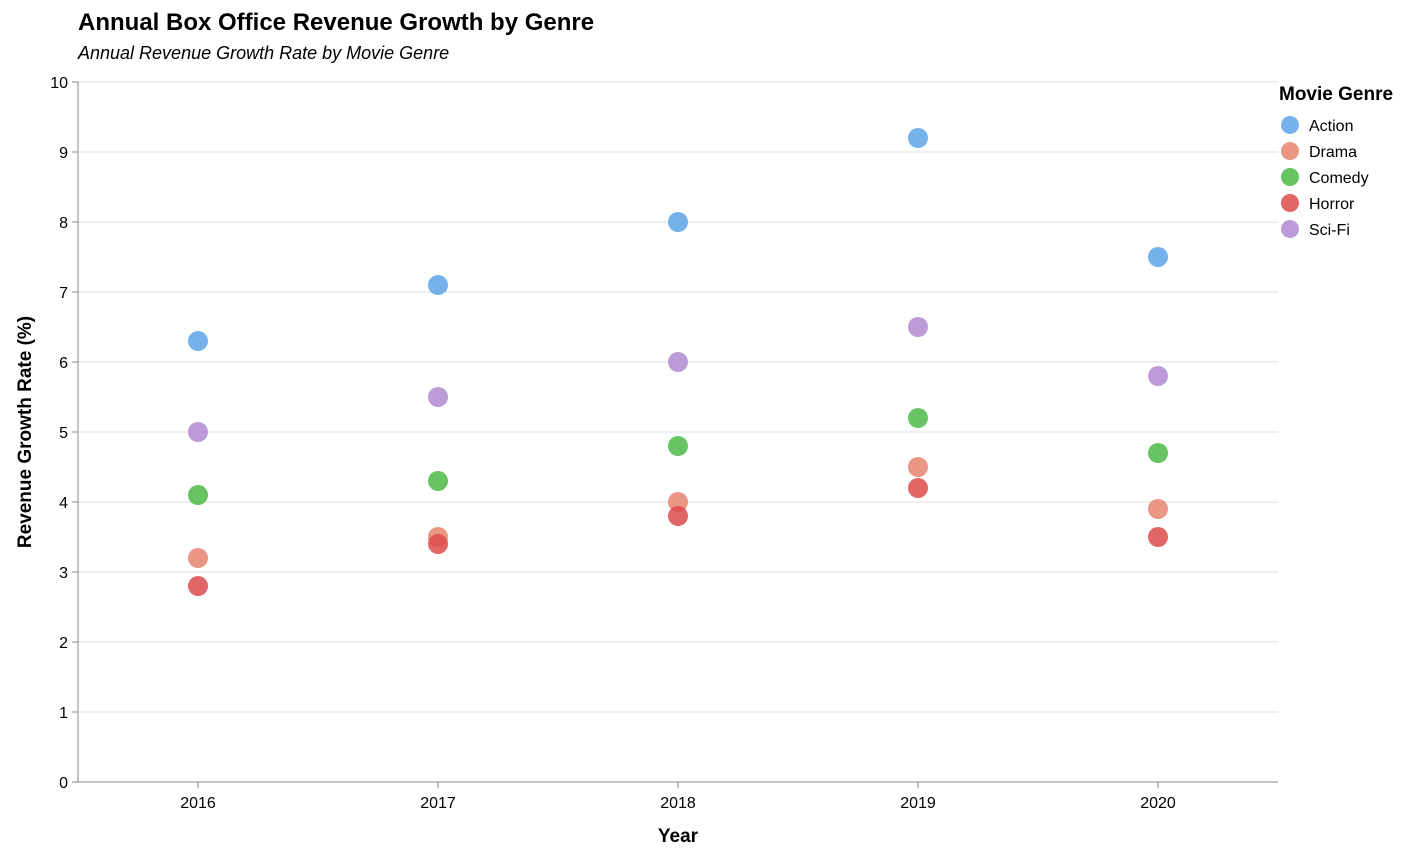  What do you see at coordinates (438, 481) in the screenshot?
I see `point-comedy-2017: Comedy, 2017: 4.3` at bounding box center [438, 481].